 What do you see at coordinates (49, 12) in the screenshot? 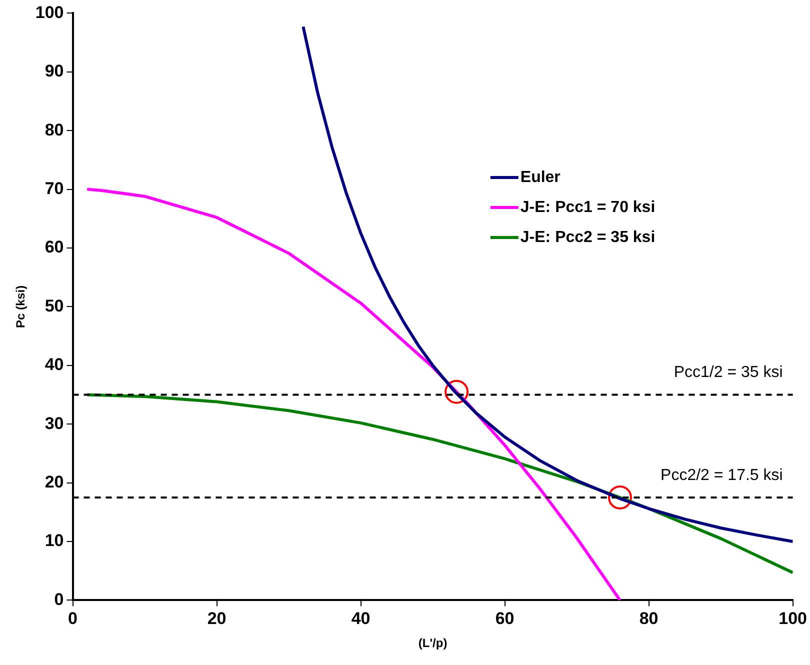
I see `y-tick-label: 100` at bounding box center [49, 12].